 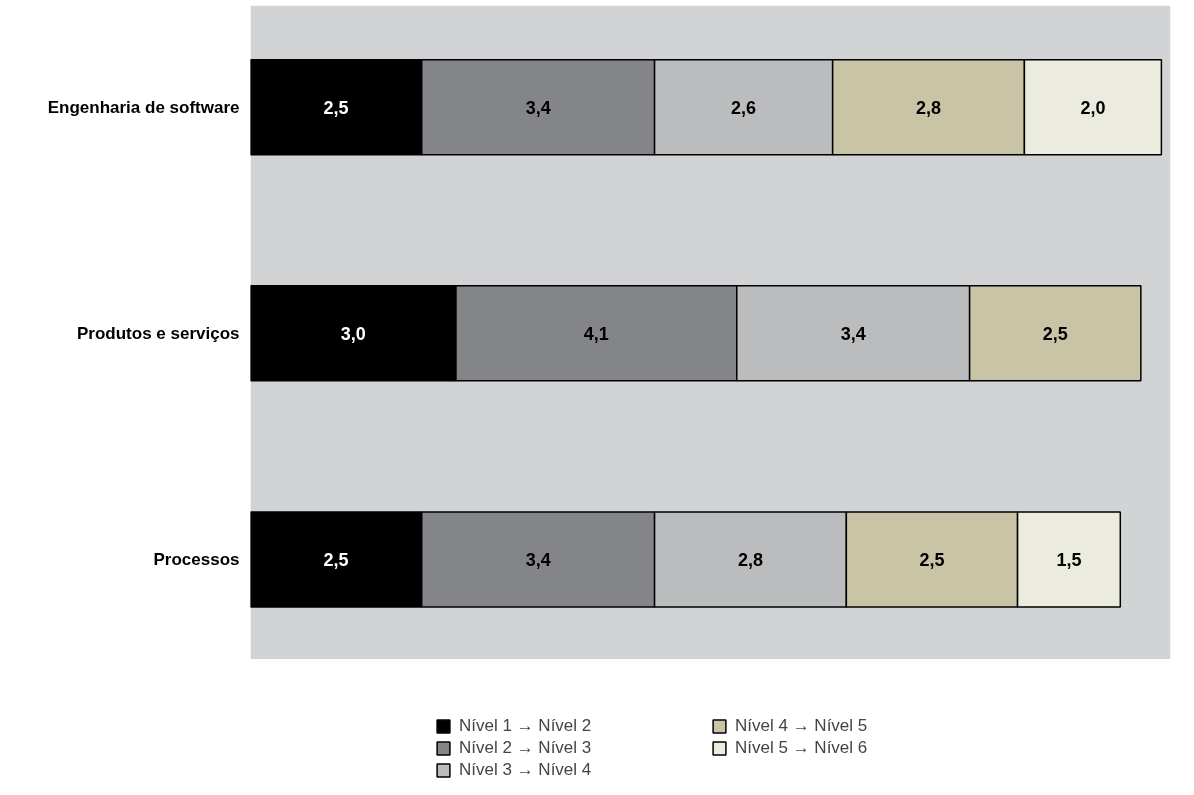 I want to click on data-label: 1,5, so click(x=1069, y=559).